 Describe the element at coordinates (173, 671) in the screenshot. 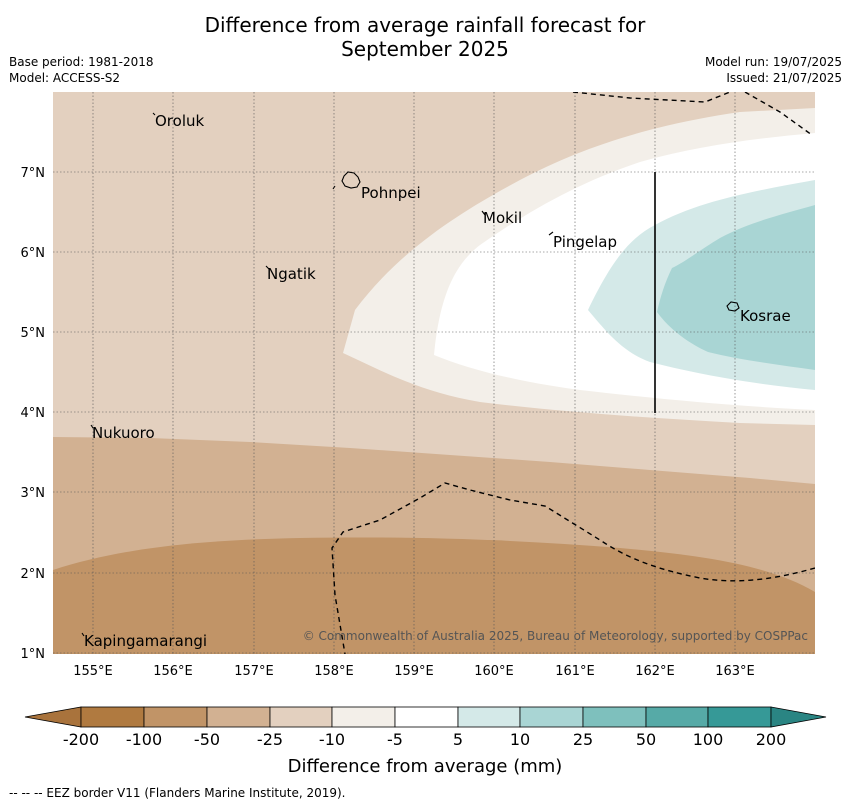

I see `lon-tick: 156°E` at that location.